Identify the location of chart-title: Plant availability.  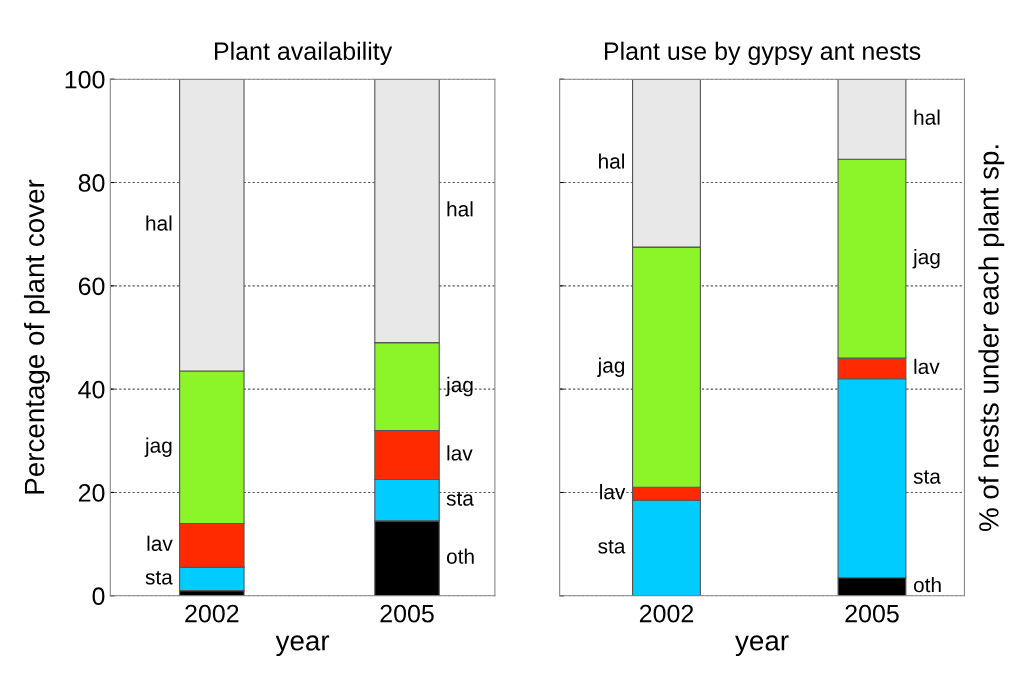
(304, 53).